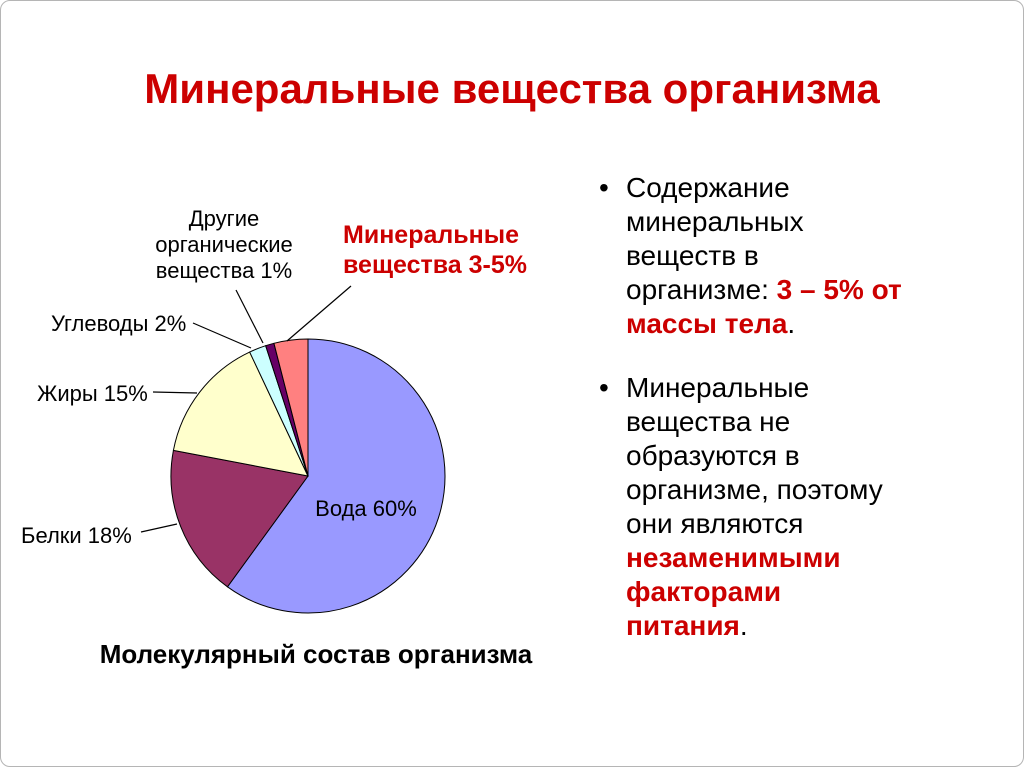  I want to click on chart-caption: Молекулярный состав организма, so click(316, 654).